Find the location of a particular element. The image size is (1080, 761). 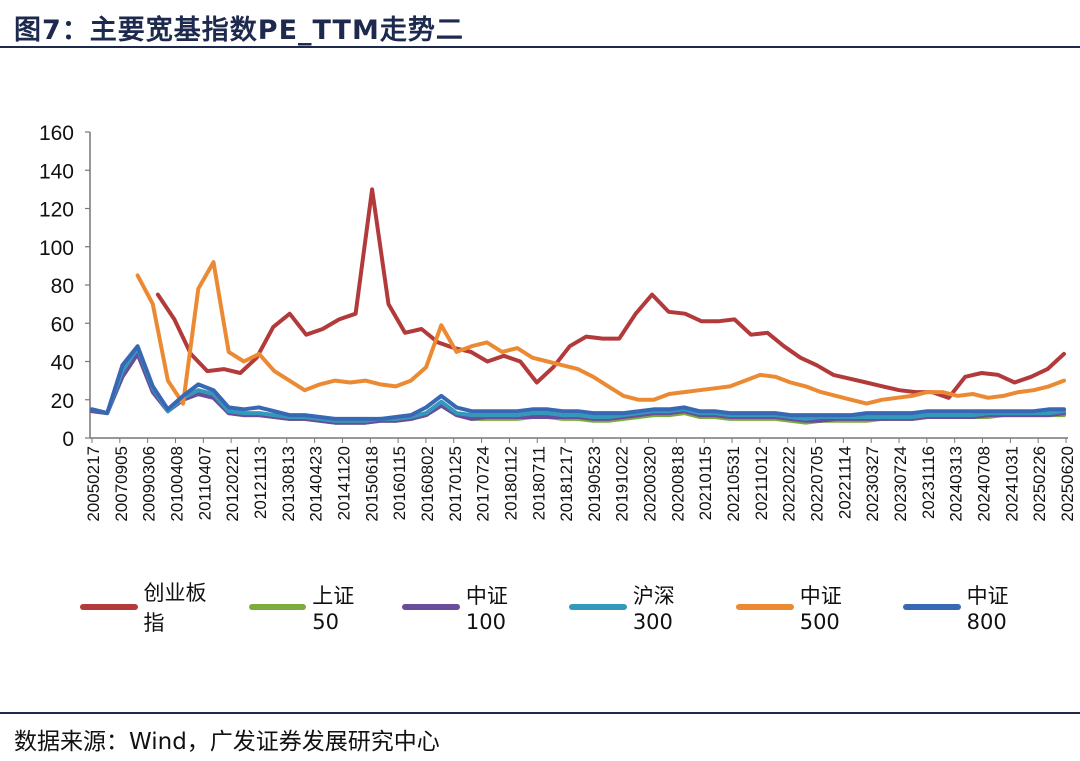

y-tick-label: 0 is located at coordinates (68, 439).